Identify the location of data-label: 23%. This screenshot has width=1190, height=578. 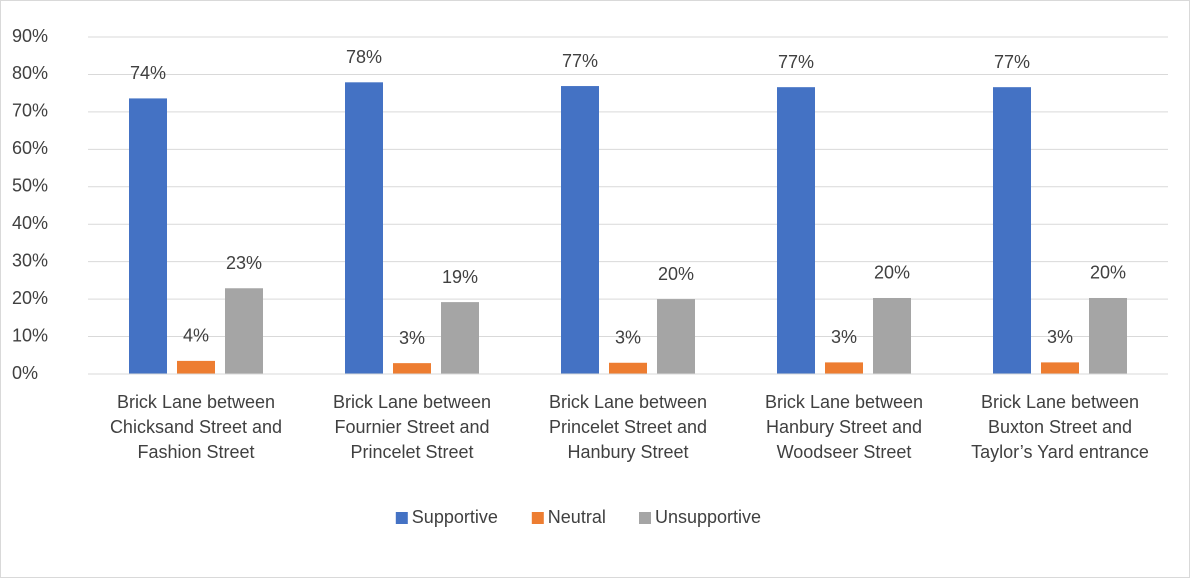
(244, 263).